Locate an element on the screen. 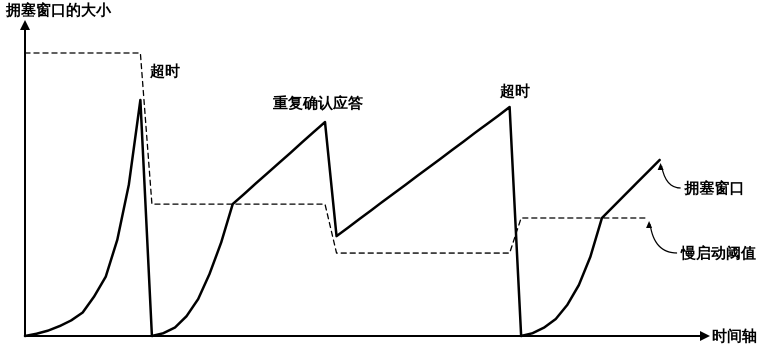 This screenshot has height=356, width=760. text: 慢启动阈值 is located at coordinates (718, 253).